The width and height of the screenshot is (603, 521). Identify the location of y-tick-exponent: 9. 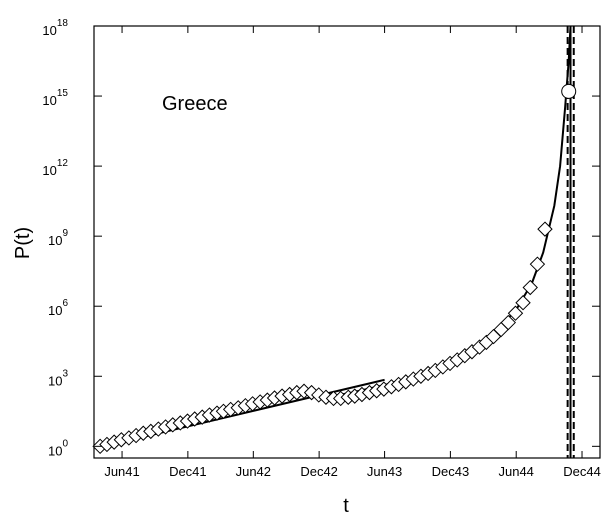
(65, 233).